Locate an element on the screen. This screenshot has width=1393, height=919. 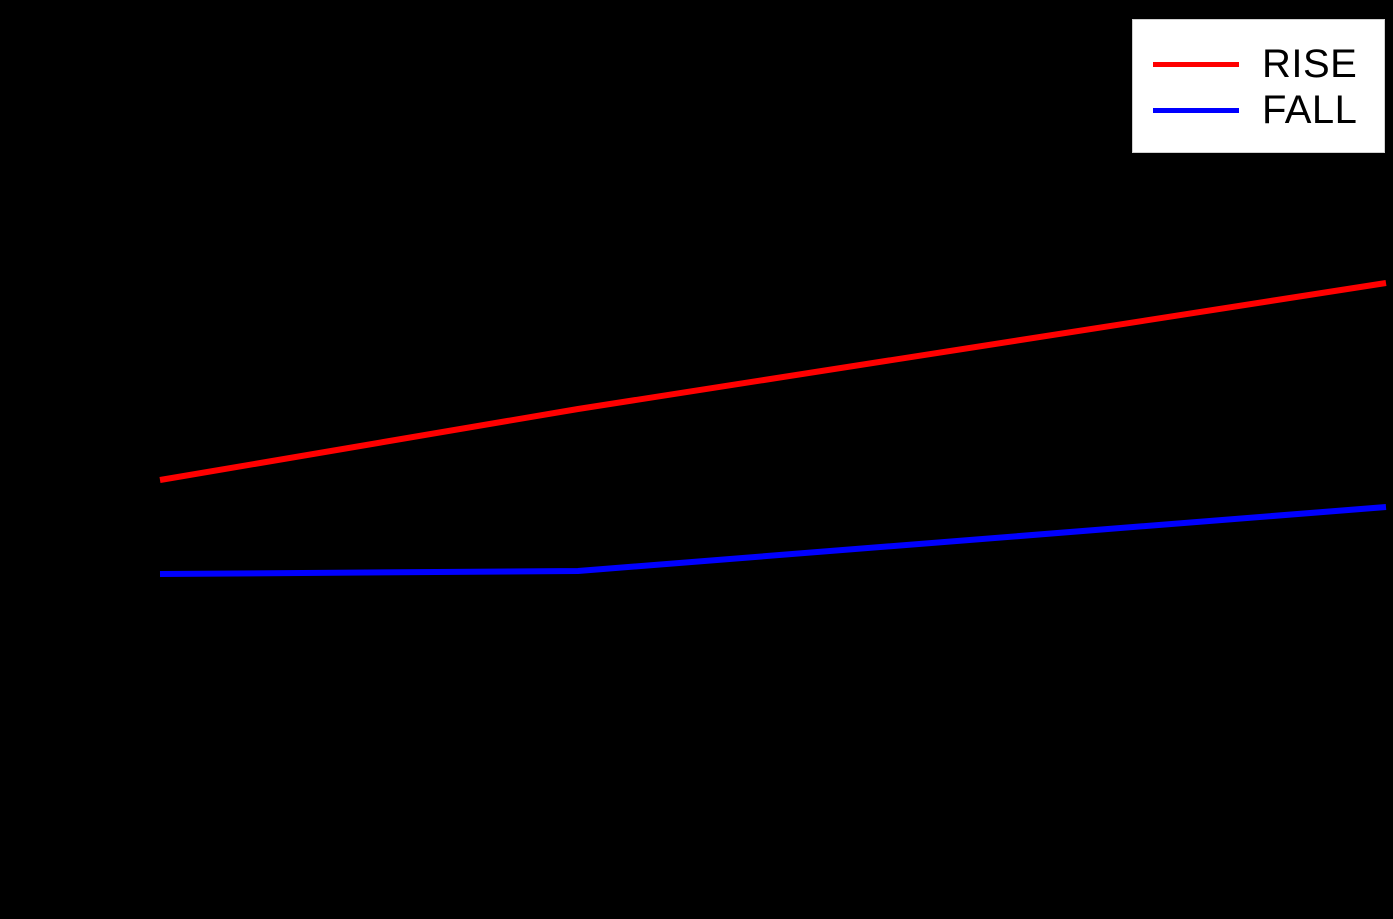
legend-label-rise: RISE is located at coordinates (1310, 64).